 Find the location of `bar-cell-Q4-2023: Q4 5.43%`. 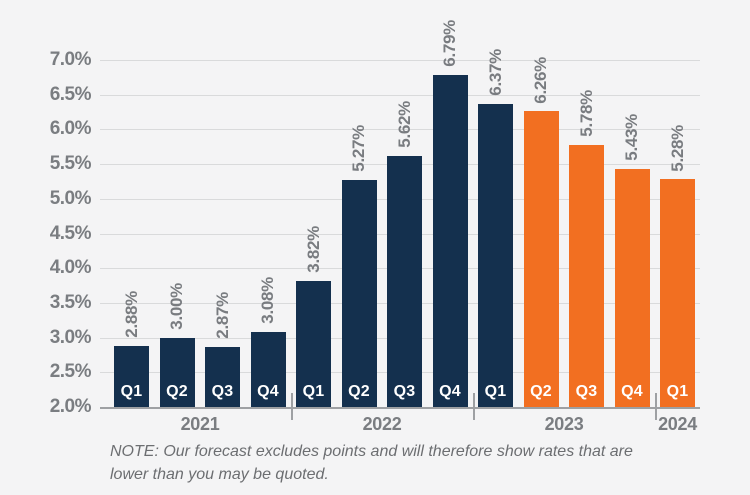

bar-cell-Q4-2023: Q4 5.43% is located at coordinates (632, 233).